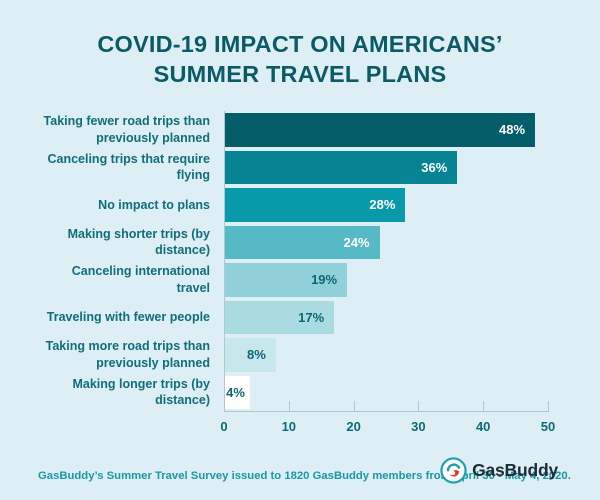 The image size is (600, 500). What do you see at coordinates (138, 242) in the screenshot?
I see `category-label: Making shorter trips (by distance)` at bounding box center [138, 242].